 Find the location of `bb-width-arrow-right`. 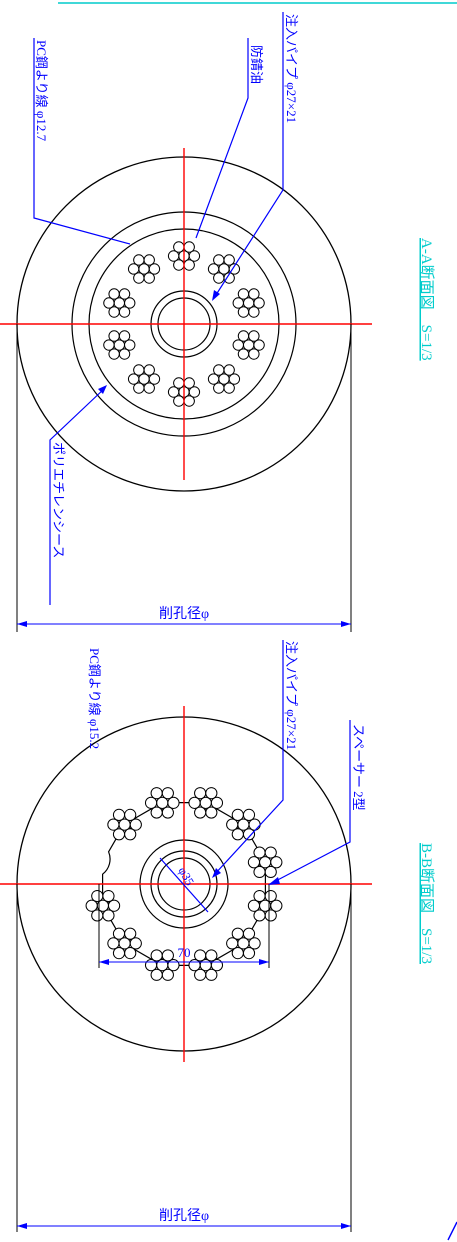

bb-width-arrow-right is located at coordinates (264, 962).